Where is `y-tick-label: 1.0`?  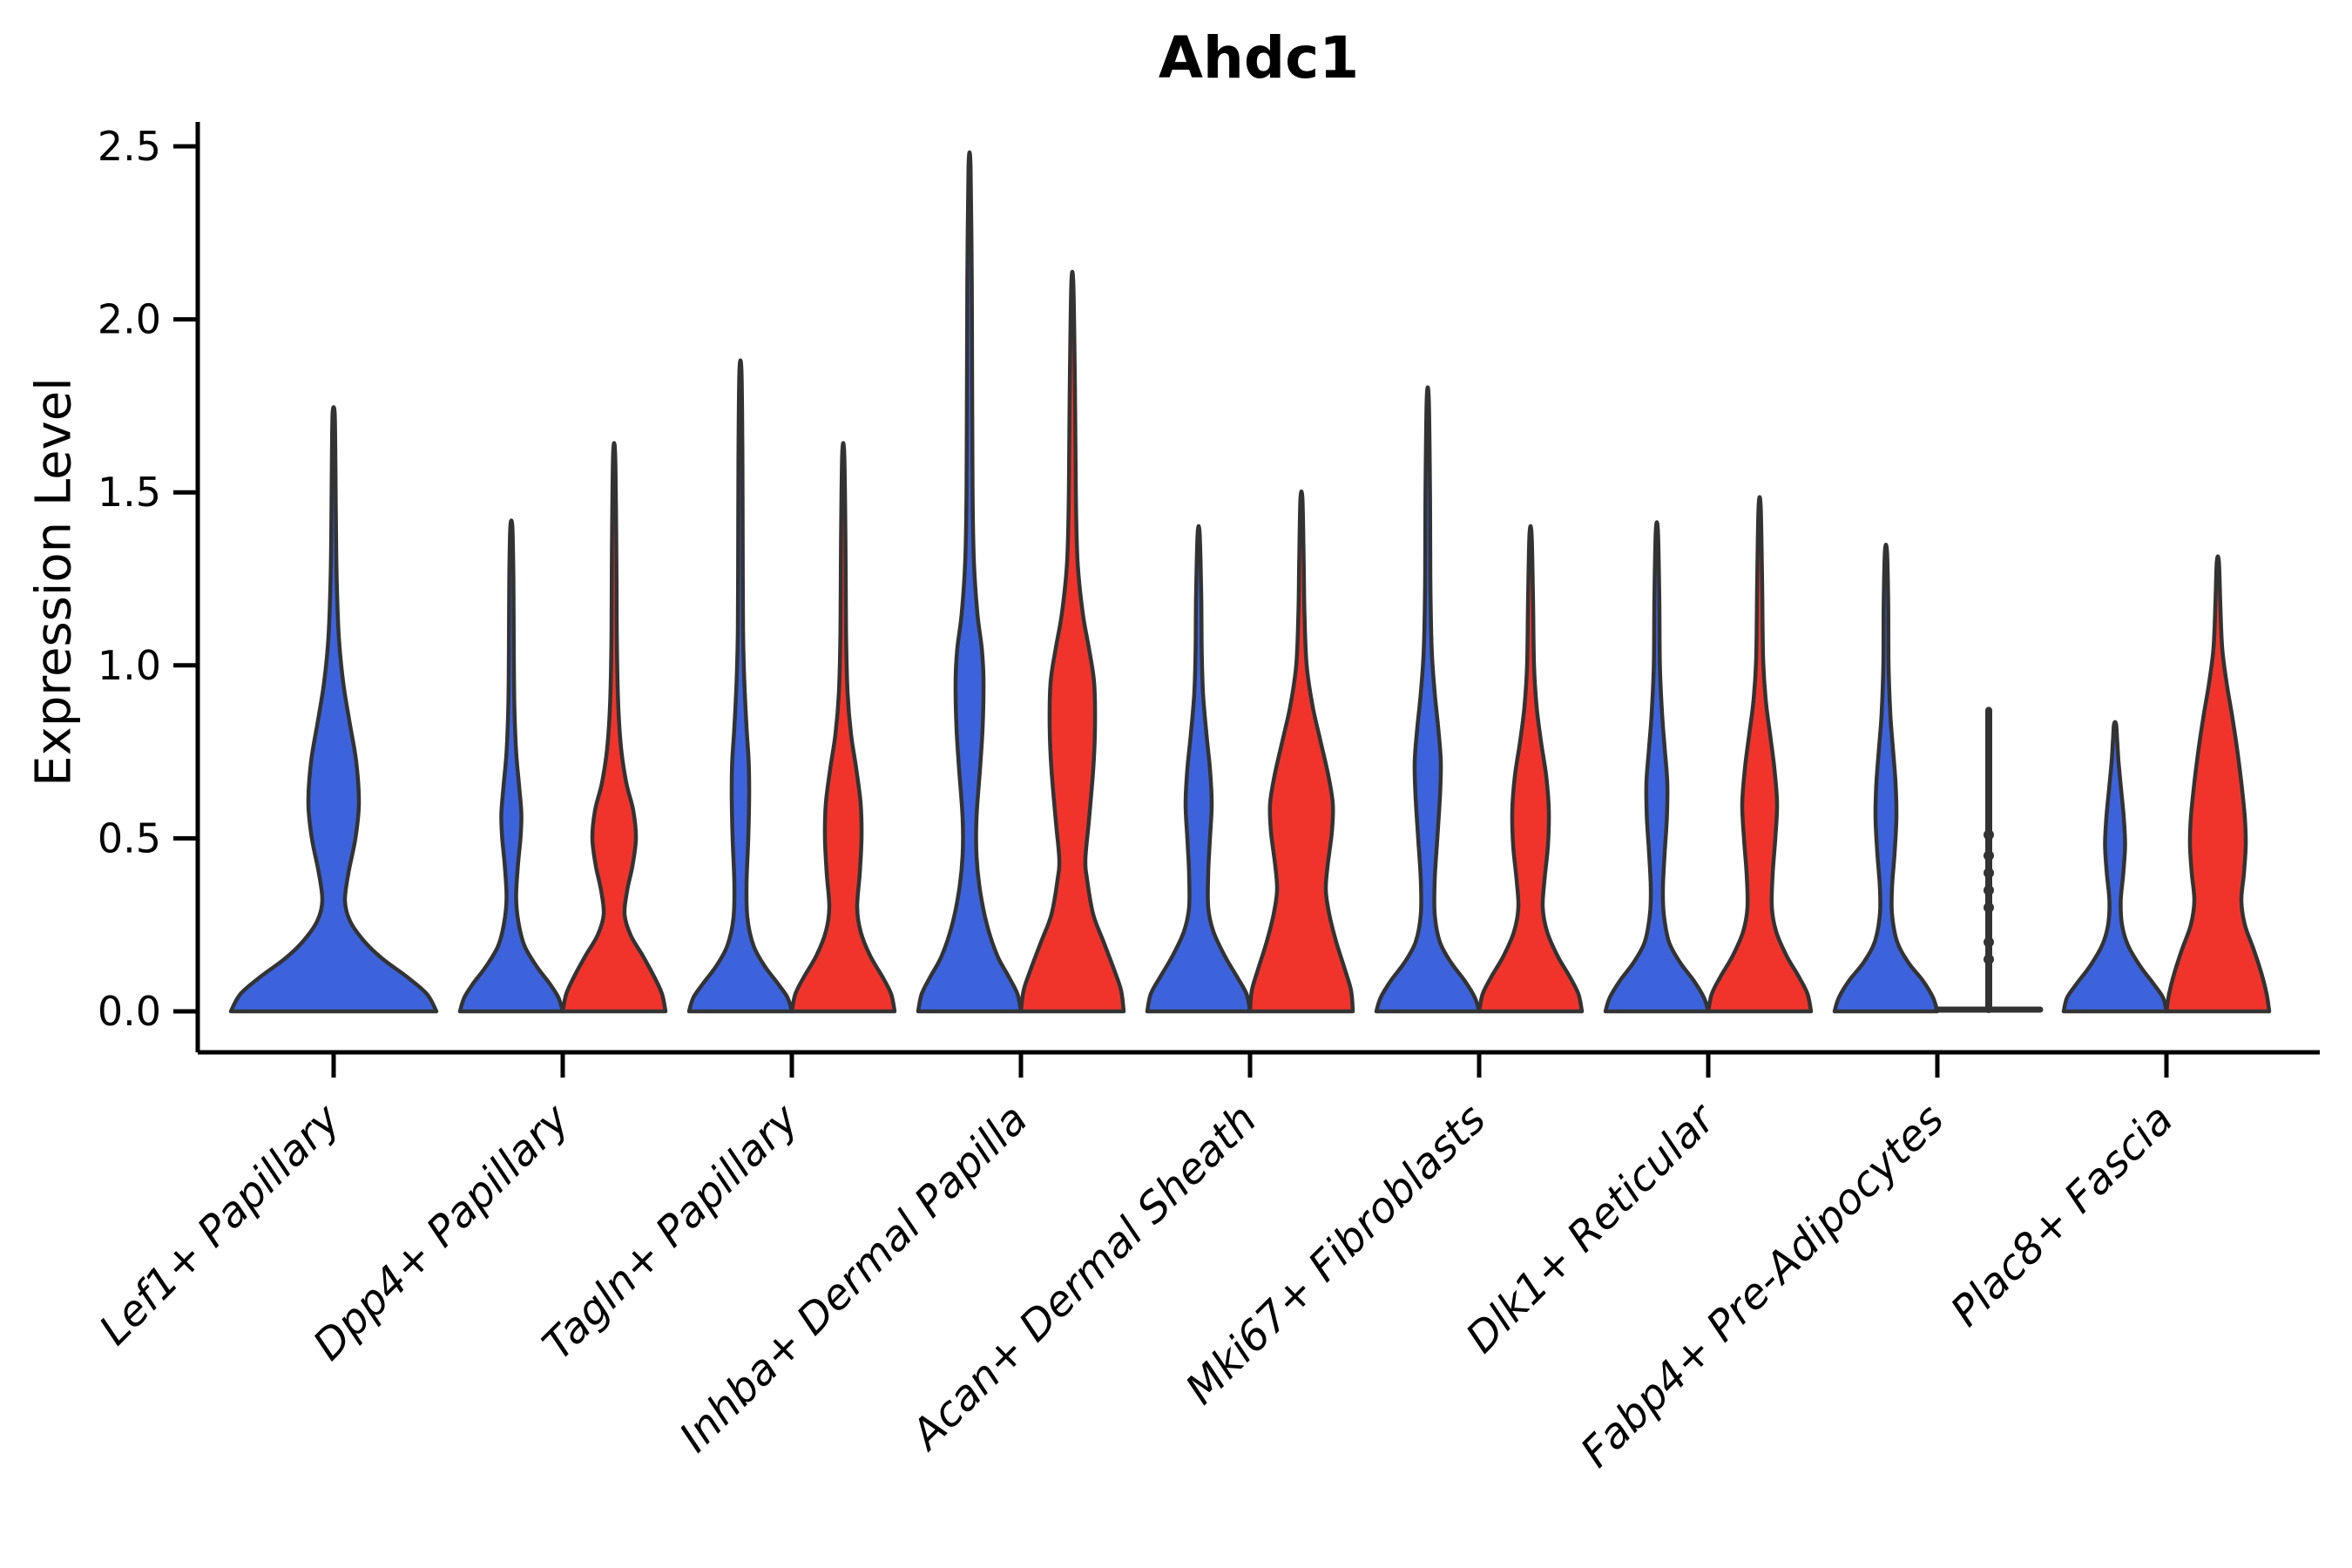
y-tick-label: 1.0 is located at coordinates (129, 665).